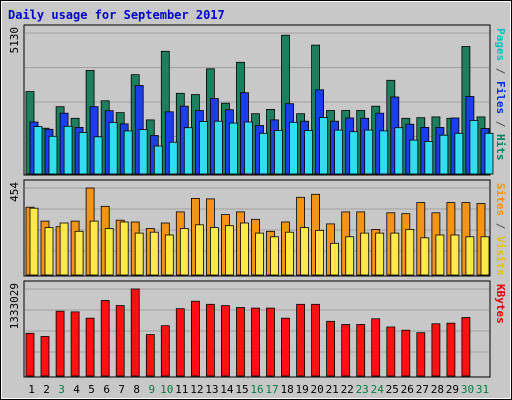 The image size is (512, 400). What do you see at coordinates (181, 389) in the screenshot?
I see `day-label-11: 11` at bounding box center [181, 389].